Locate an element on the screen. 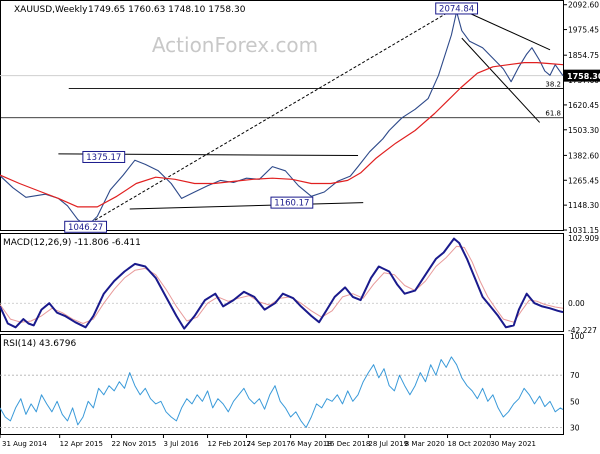 Image resolution: width=600 pixels, height=454 pixels. y-tick-label: 1503.30 is located at coordinates (583, 130).